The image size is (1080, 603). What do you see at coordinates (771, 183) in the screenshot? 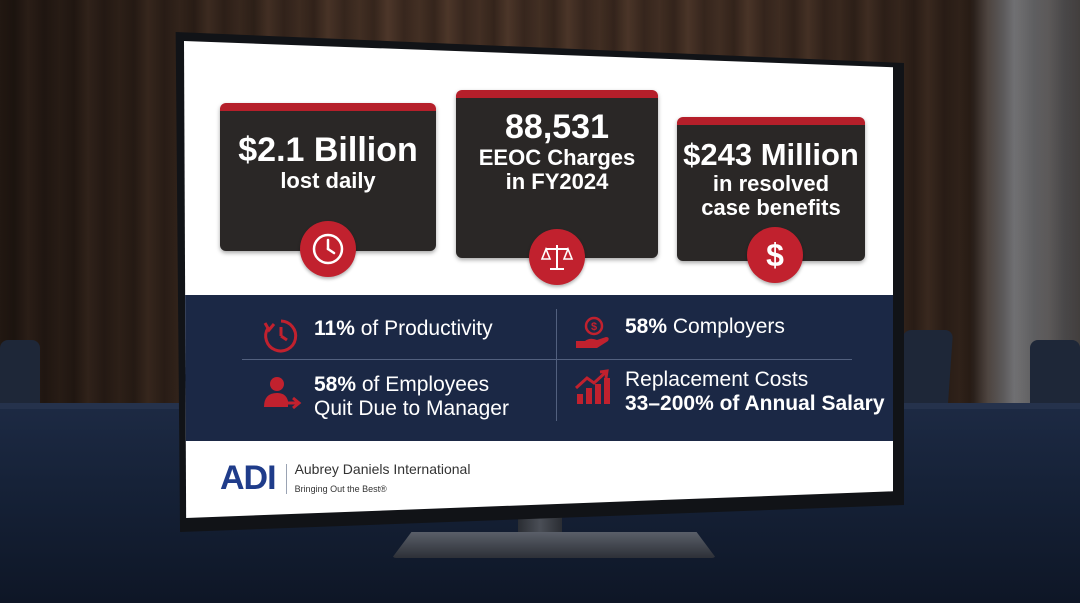
I see `card-caption-line1: in resolved` at bounding box center [771, 183].